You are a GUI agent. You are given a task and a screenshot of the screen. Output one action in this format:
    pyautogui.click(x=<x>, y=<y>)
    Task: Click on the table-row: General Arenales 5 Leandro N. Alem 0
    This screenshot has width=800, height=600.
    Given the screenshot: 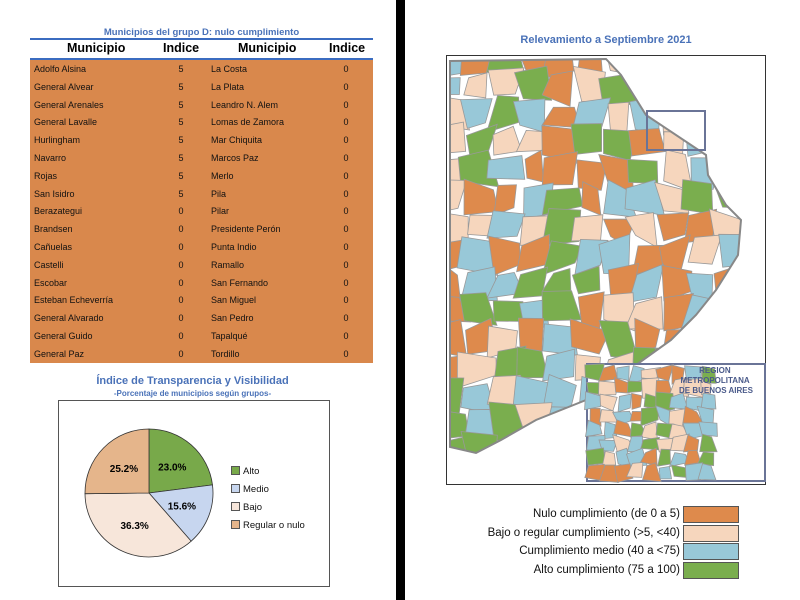 What is the action you would take?
    pyautogui.click(x=191, y=104)
    